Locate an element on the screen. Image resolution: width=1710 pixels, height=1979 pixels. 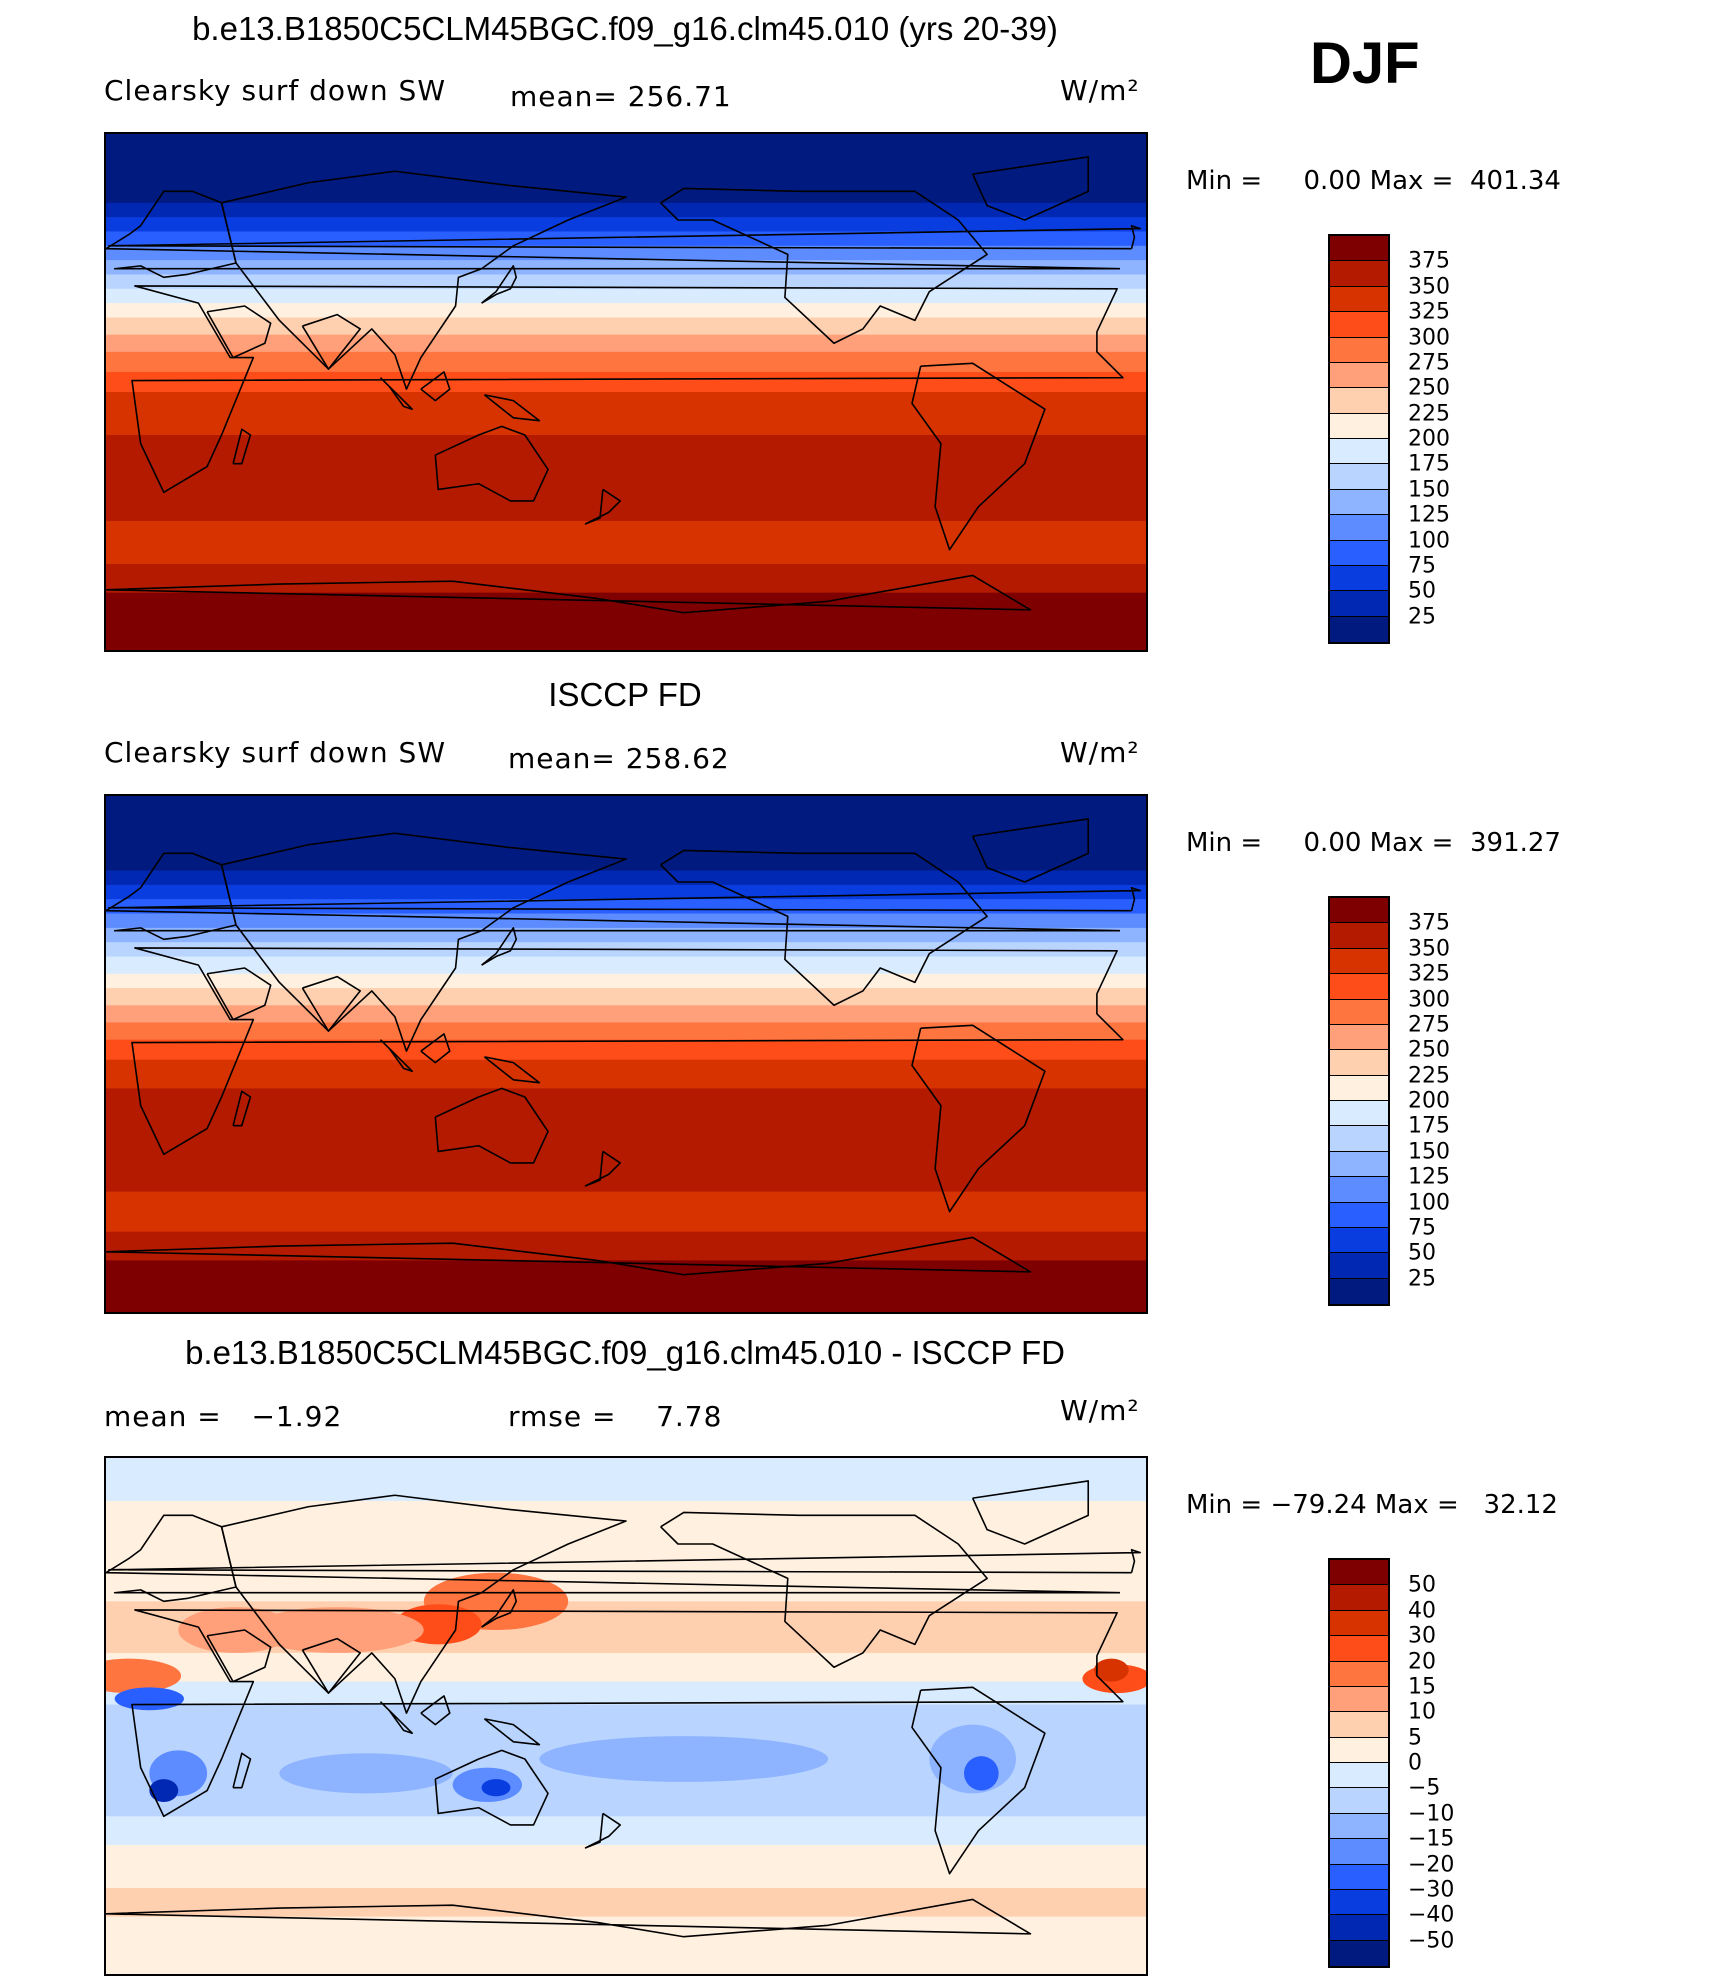
panel-2-min-max: Min = 0.00 Max = 391.27 is located at coordinates (1373, 843).